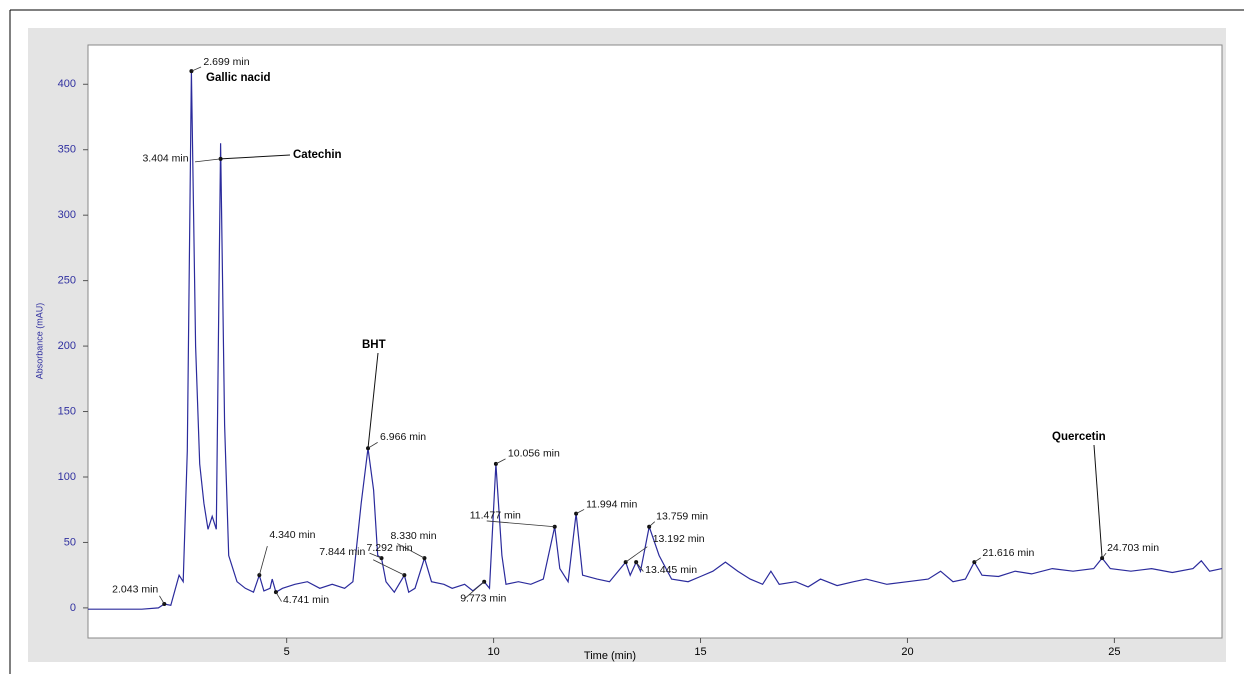 The image size is (1244, 679). What do you see at coordinates (226, 62) in the screenshot?
I see `peak-label: 2.699 min` at bounding box center [226, 62].